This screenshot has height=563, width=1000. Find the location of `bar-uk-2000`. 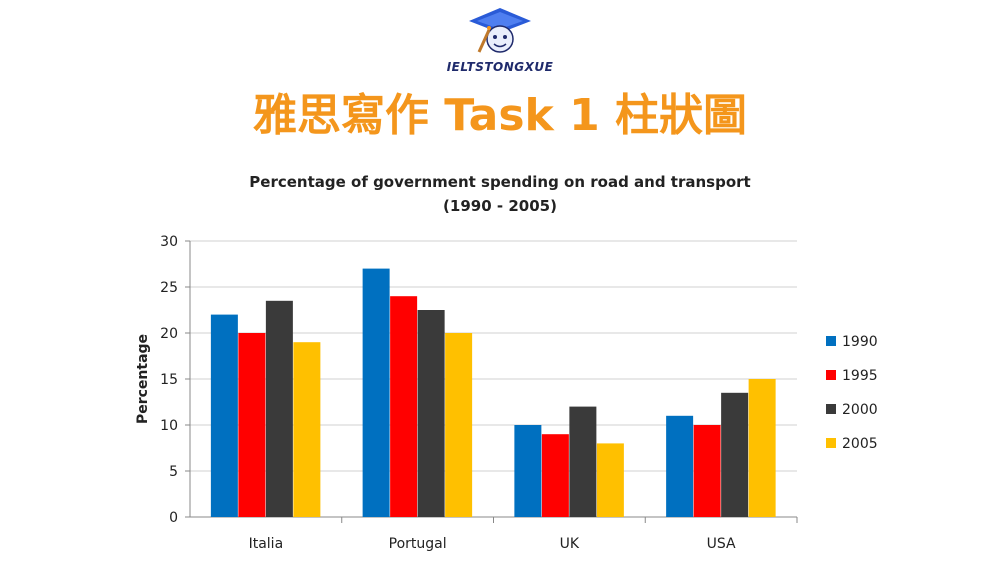

bar-uk-2000 is located at coordinates (583, 461).